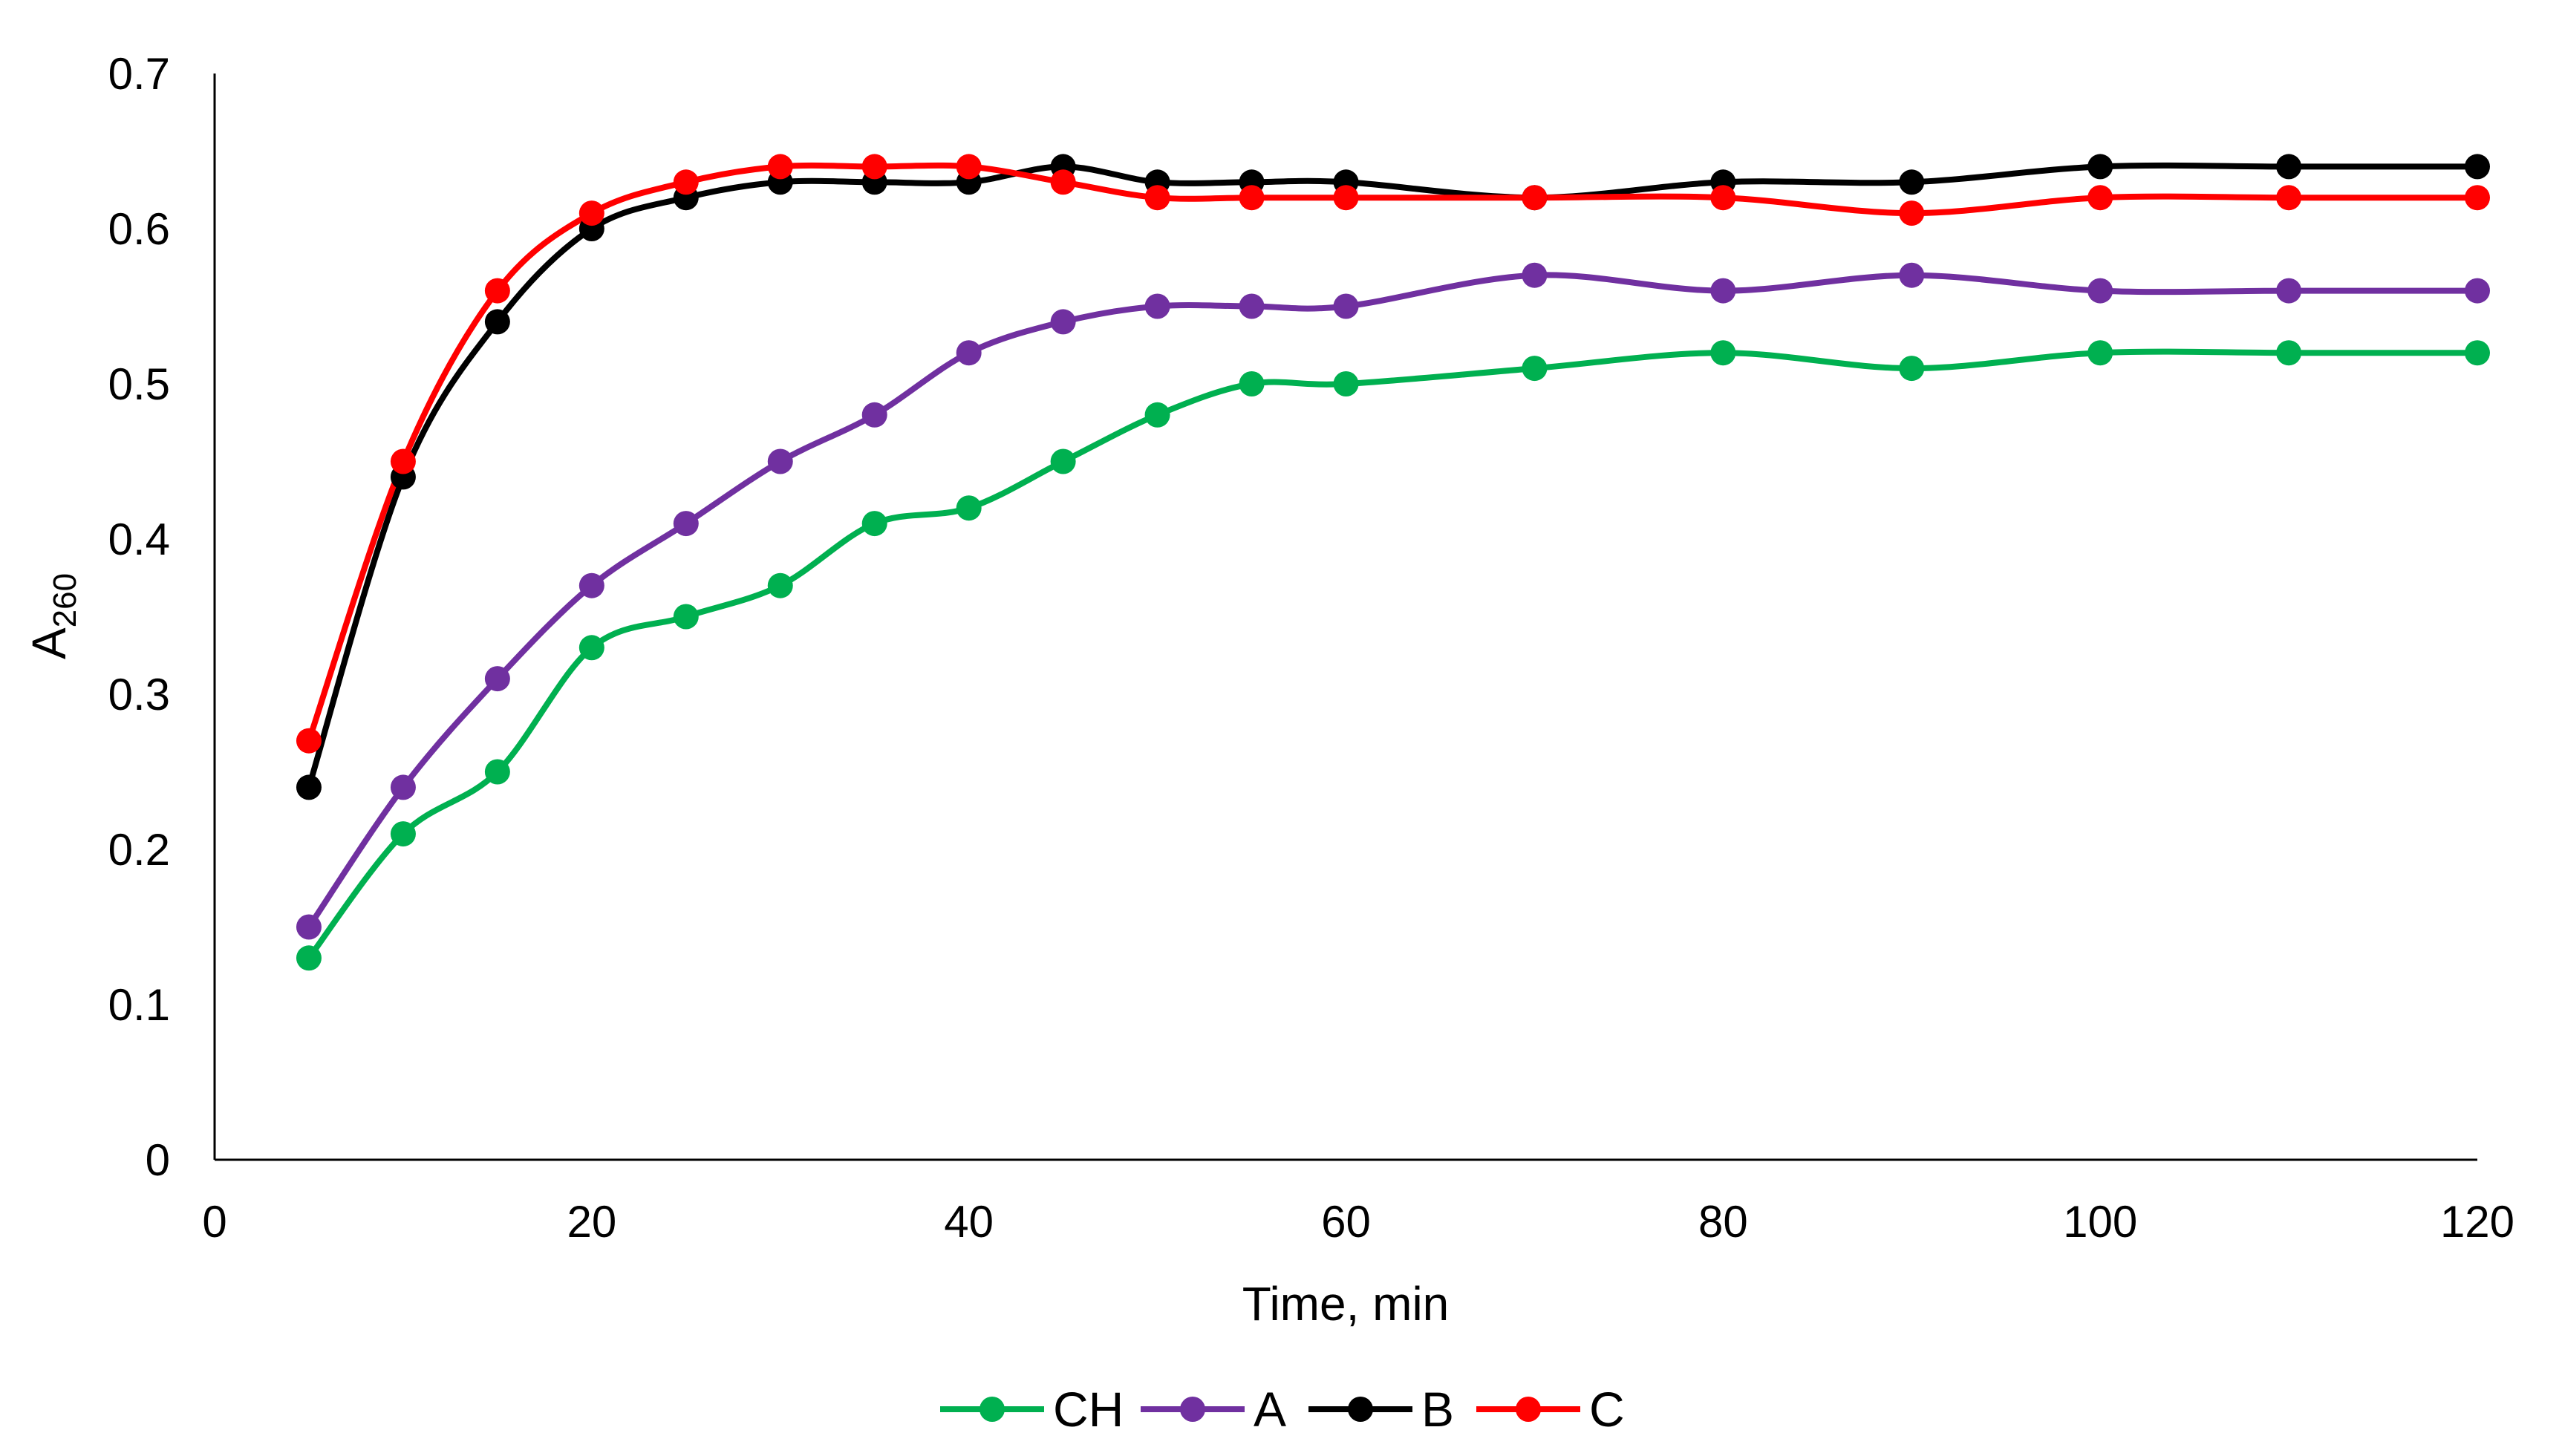  I want to click on legend-item-c: C, so click(1550, 1409).